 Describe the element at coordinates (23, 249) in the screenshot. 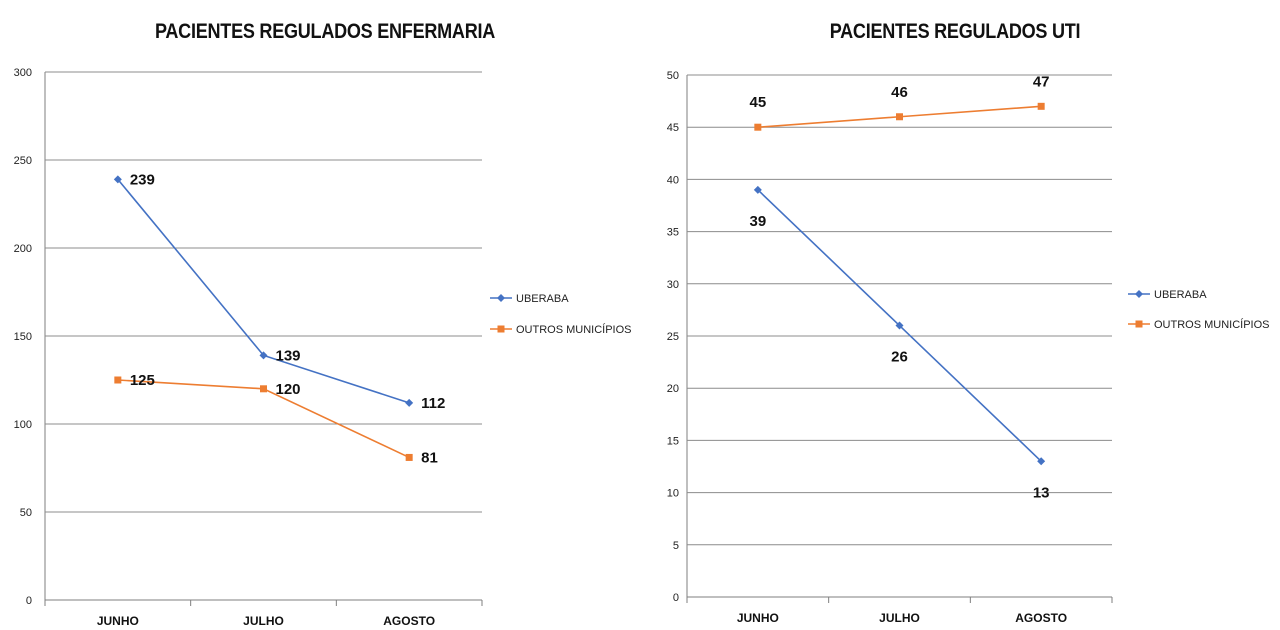

I see `y-tick-label: 200` at that location.